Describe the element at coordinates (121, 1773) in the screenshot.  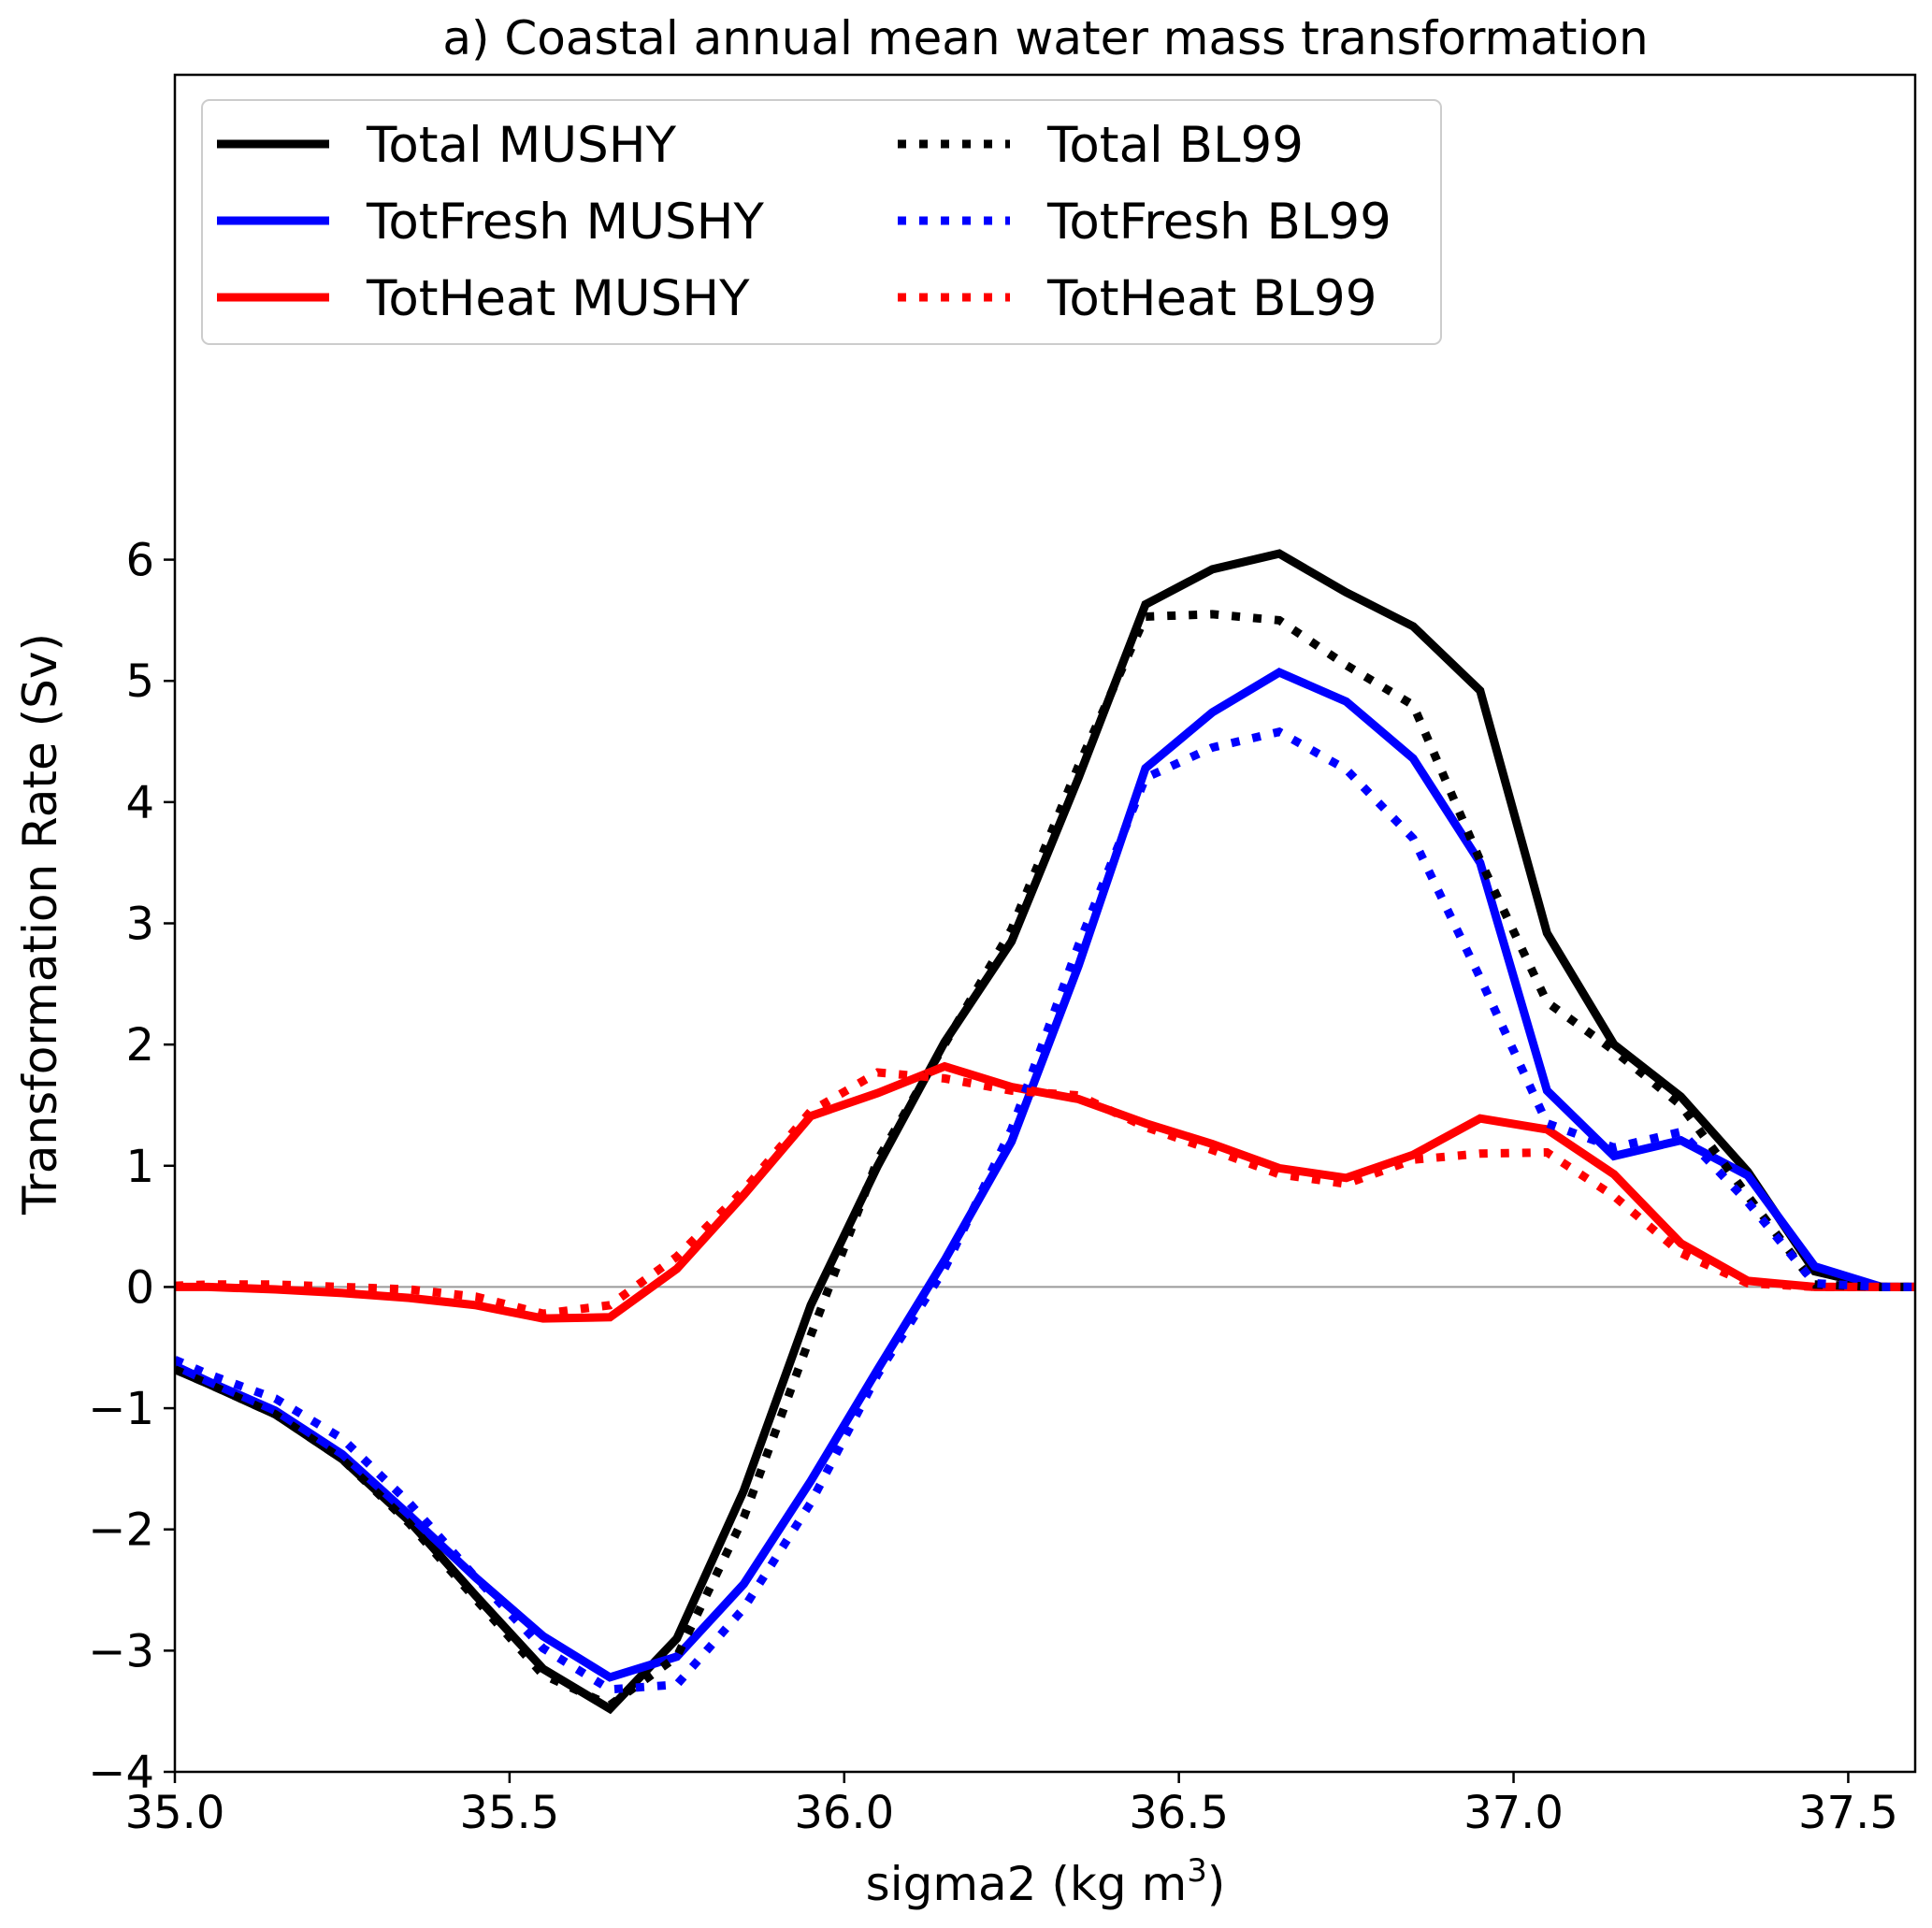
I see `y-tick-label: −4` at that location.